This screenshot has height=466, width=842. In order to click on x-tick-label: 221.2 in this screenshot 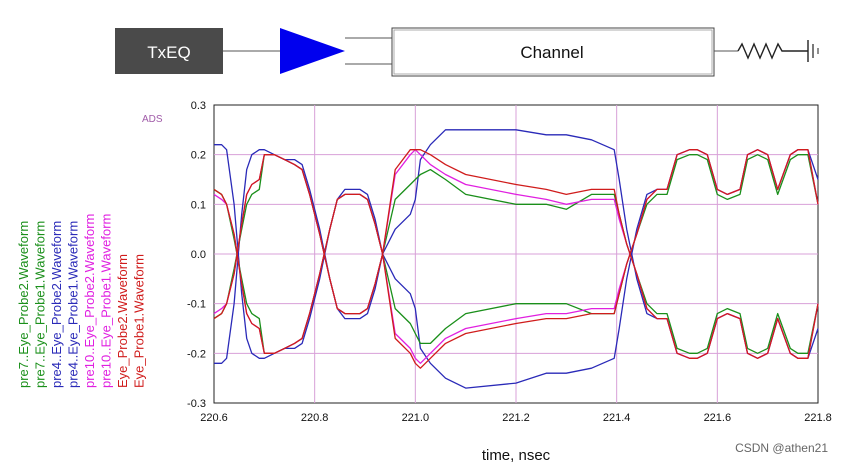, I will do `click(516, 418)`.